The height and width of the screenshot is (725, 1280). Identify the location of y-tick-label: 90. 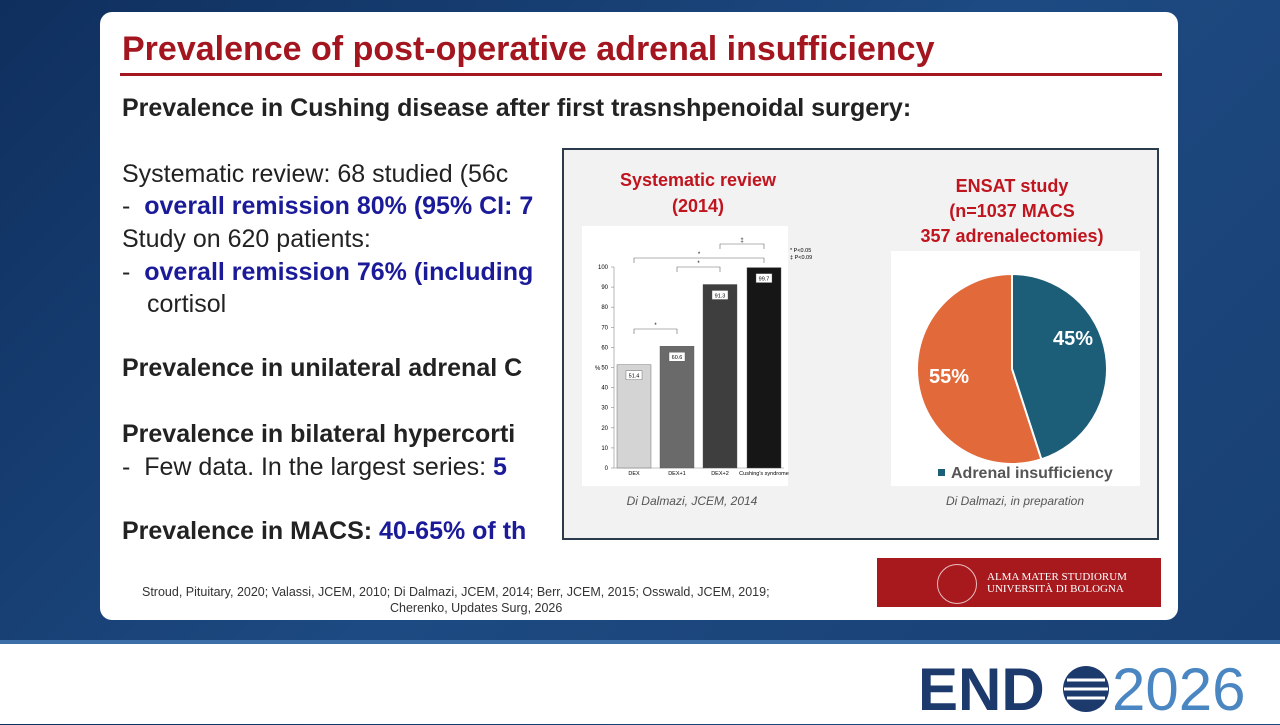
(604, 288).